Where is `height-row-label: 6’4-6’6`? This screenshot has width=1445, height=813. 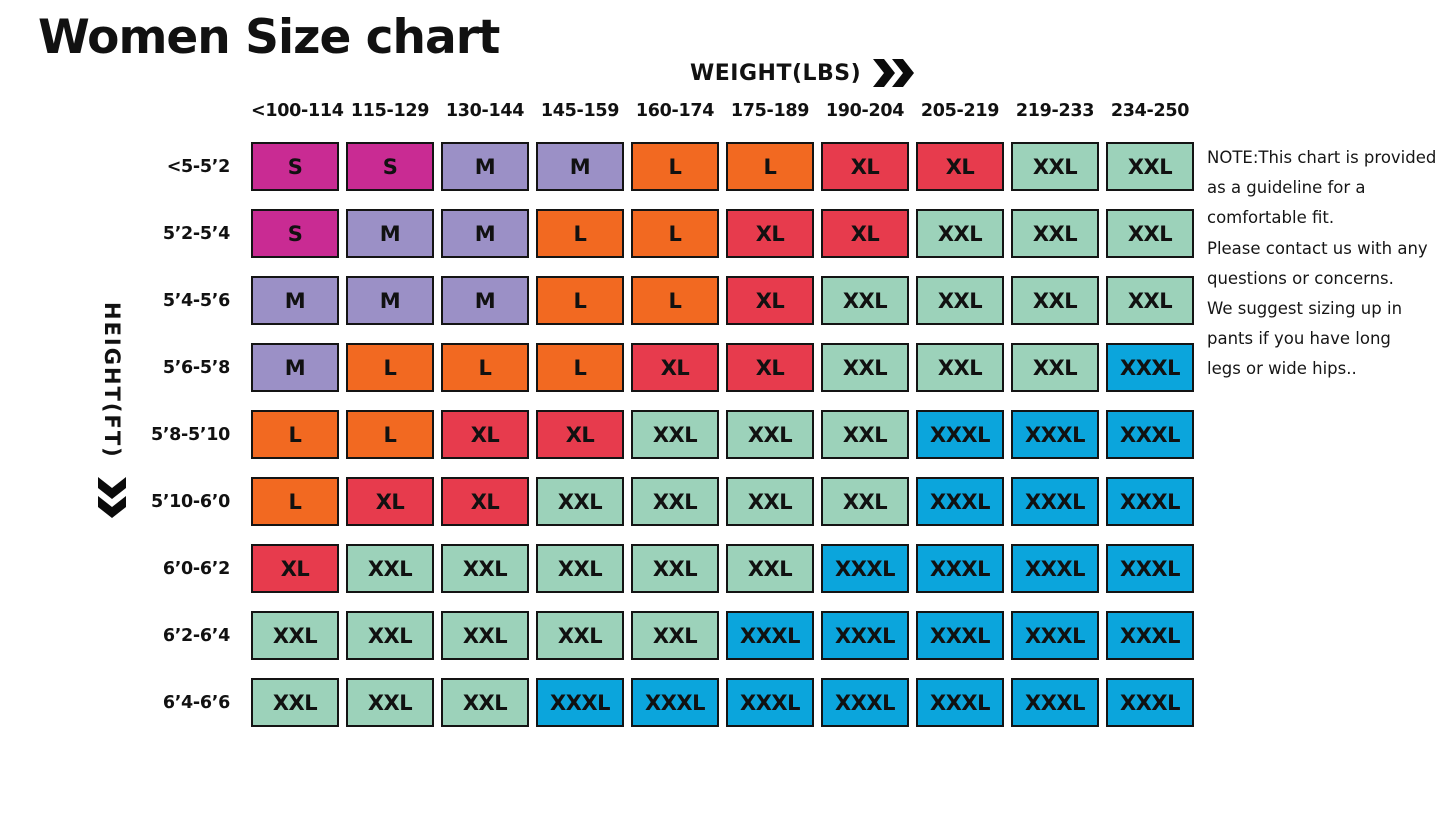
height-row-label: 6’4-6’6 is located at coordinates (196, 702).